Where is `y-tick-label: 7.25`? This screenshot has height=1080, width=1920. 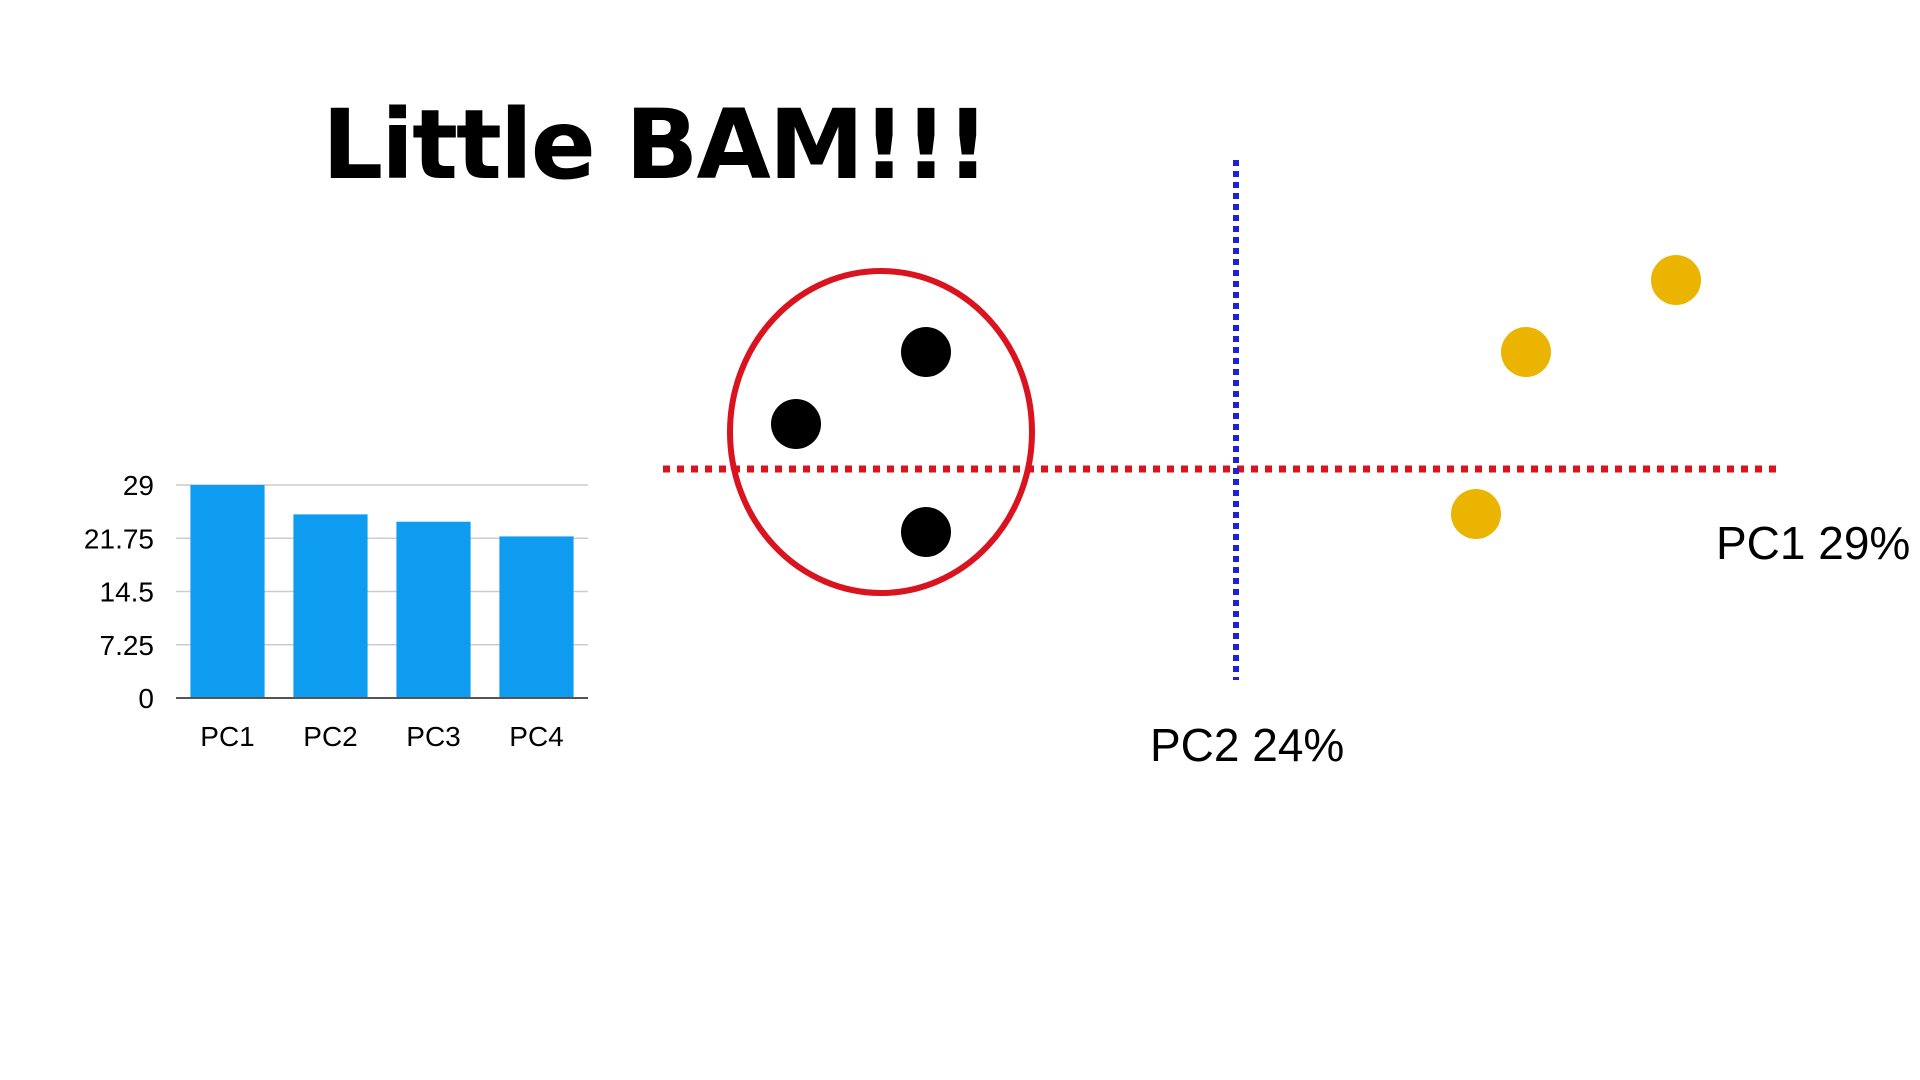 y-tick-label: 7.25 is located at coordinates (127, 645).